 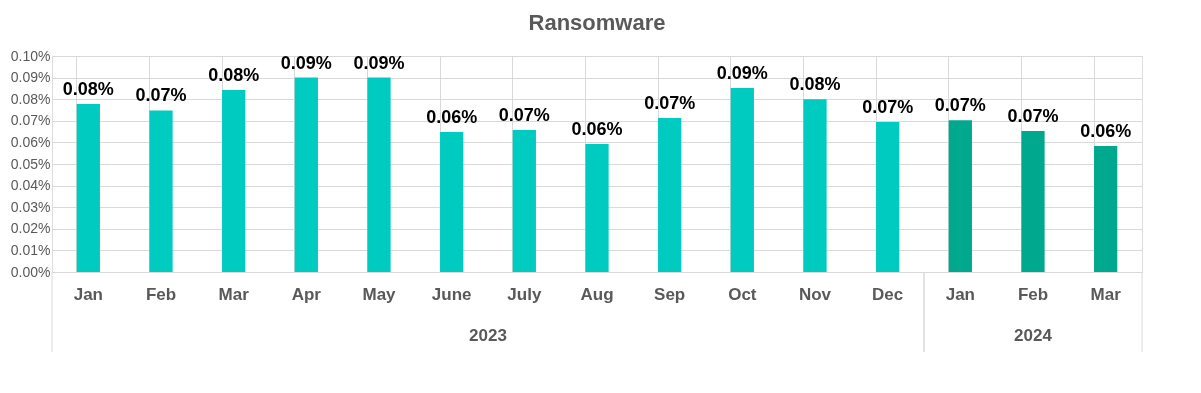 I want to click on x-tick-label: May, so click(x=379, y=294).